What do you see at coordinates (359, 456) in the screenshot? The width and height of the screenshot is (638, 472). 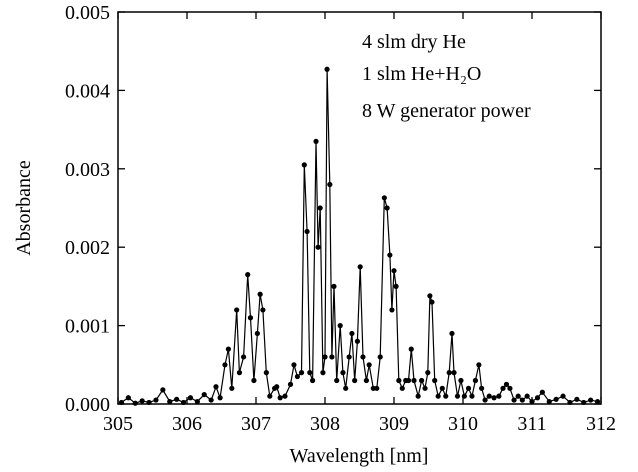 I see `x-axis-label: Wavelength [nm]` at bounding box center [359, 456].